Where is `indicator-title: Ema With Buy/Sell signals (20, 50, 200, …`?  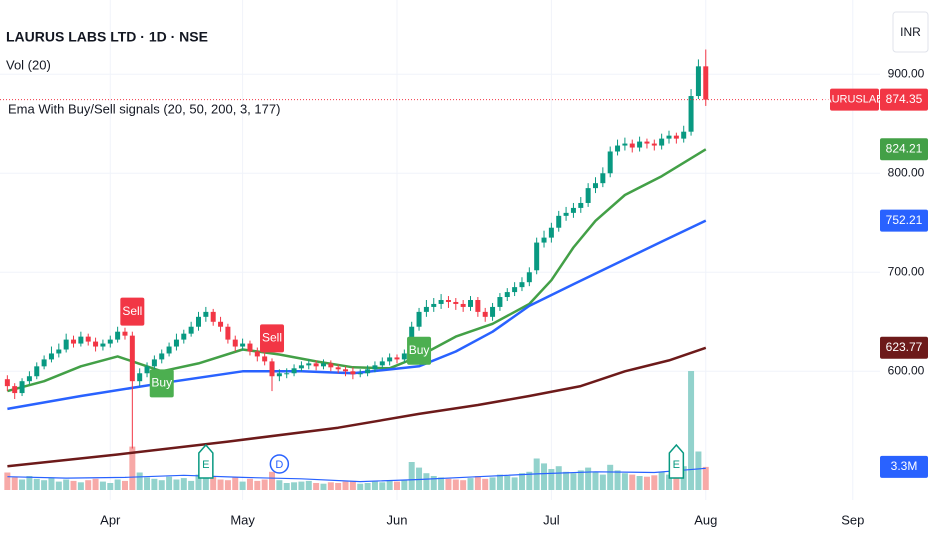 indicator-title: Ema With Buy/Sell signals (20, 50, 200, … is located at coordinates (144, 108).